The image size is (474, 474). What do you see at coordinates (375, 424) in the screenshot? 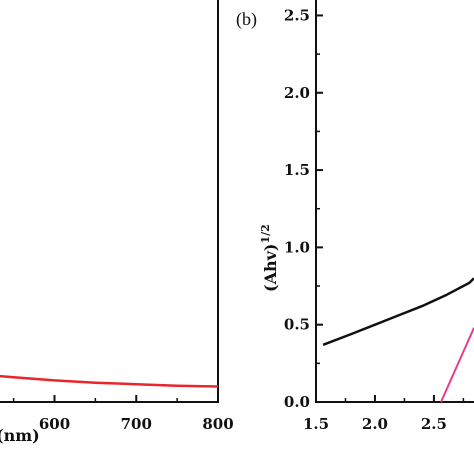
I see `panel-b-x-tick-label: 2.0` at bounding box center [375, 424].